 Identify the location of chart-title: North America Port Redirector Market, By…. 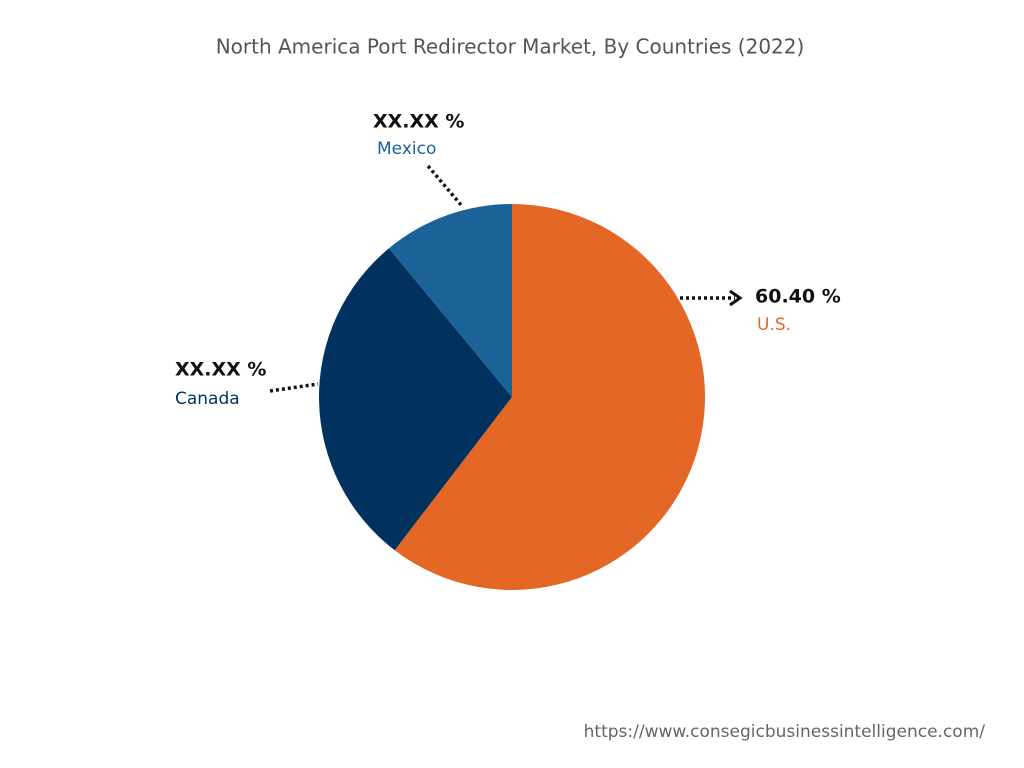
(510, 47).